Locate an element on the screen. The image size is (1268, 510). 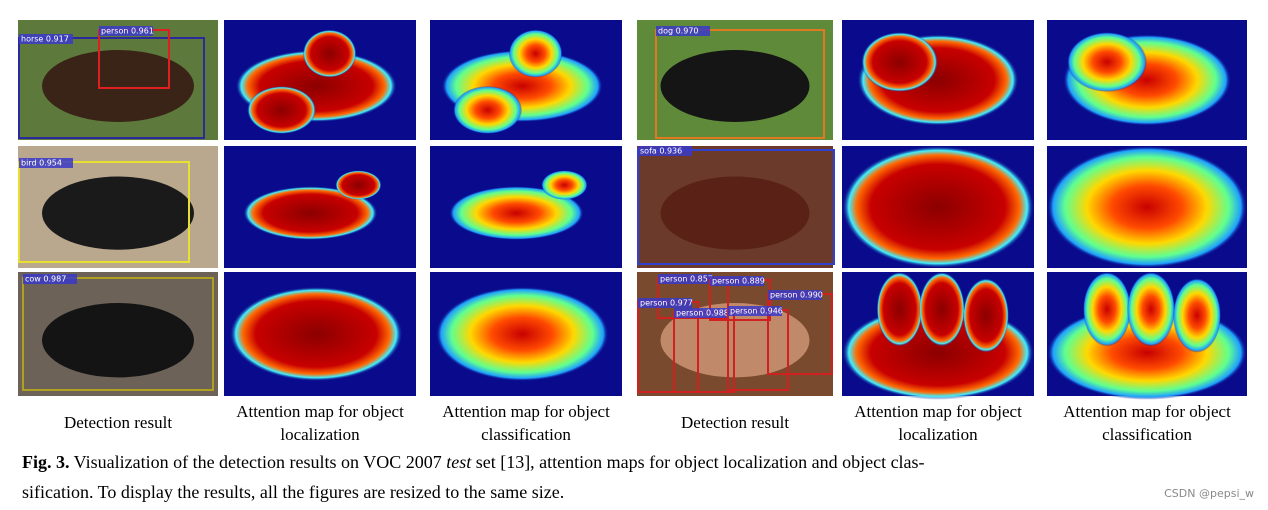
detection-label: person 0.977 is located at coordinates (666, 303).